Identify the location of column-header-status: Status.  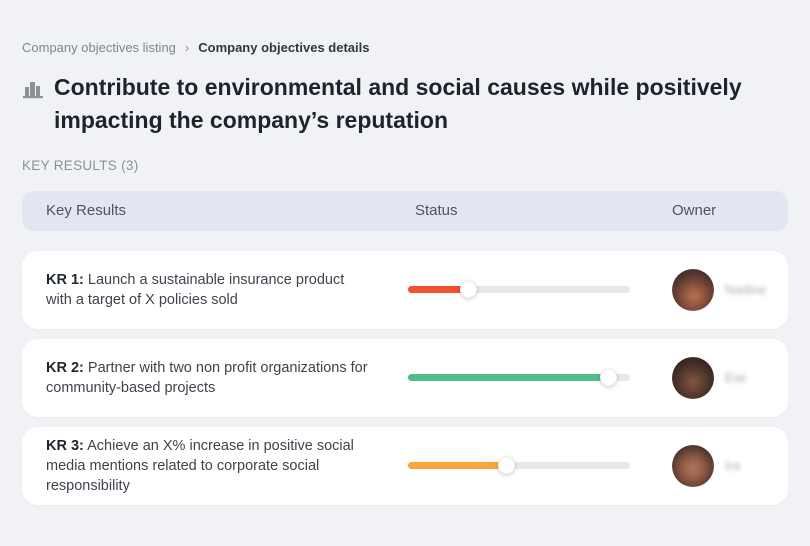
(436, 211).